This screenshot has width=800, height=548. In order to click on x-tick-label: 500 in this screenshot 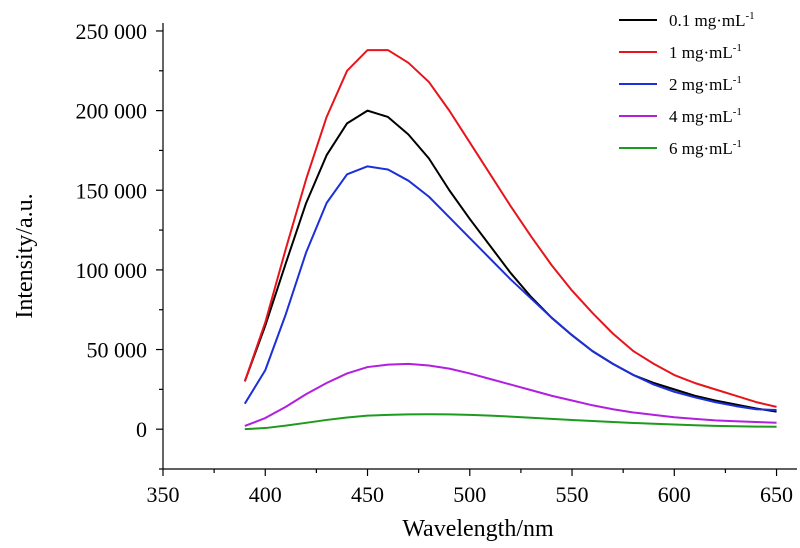, I will do `click(469, 494)`.